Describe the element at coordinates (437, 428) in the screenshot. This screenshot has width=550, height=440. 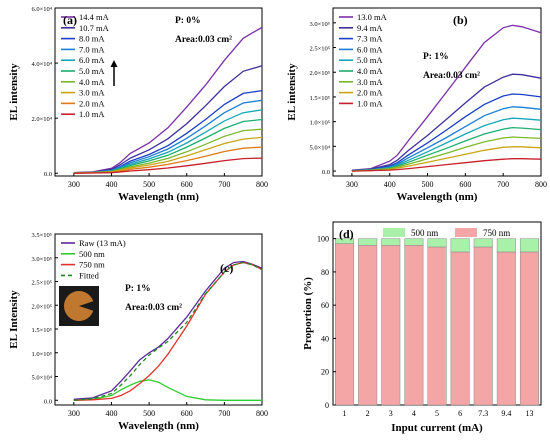
I see `x-axis-label: Input current (mA)` at that location.